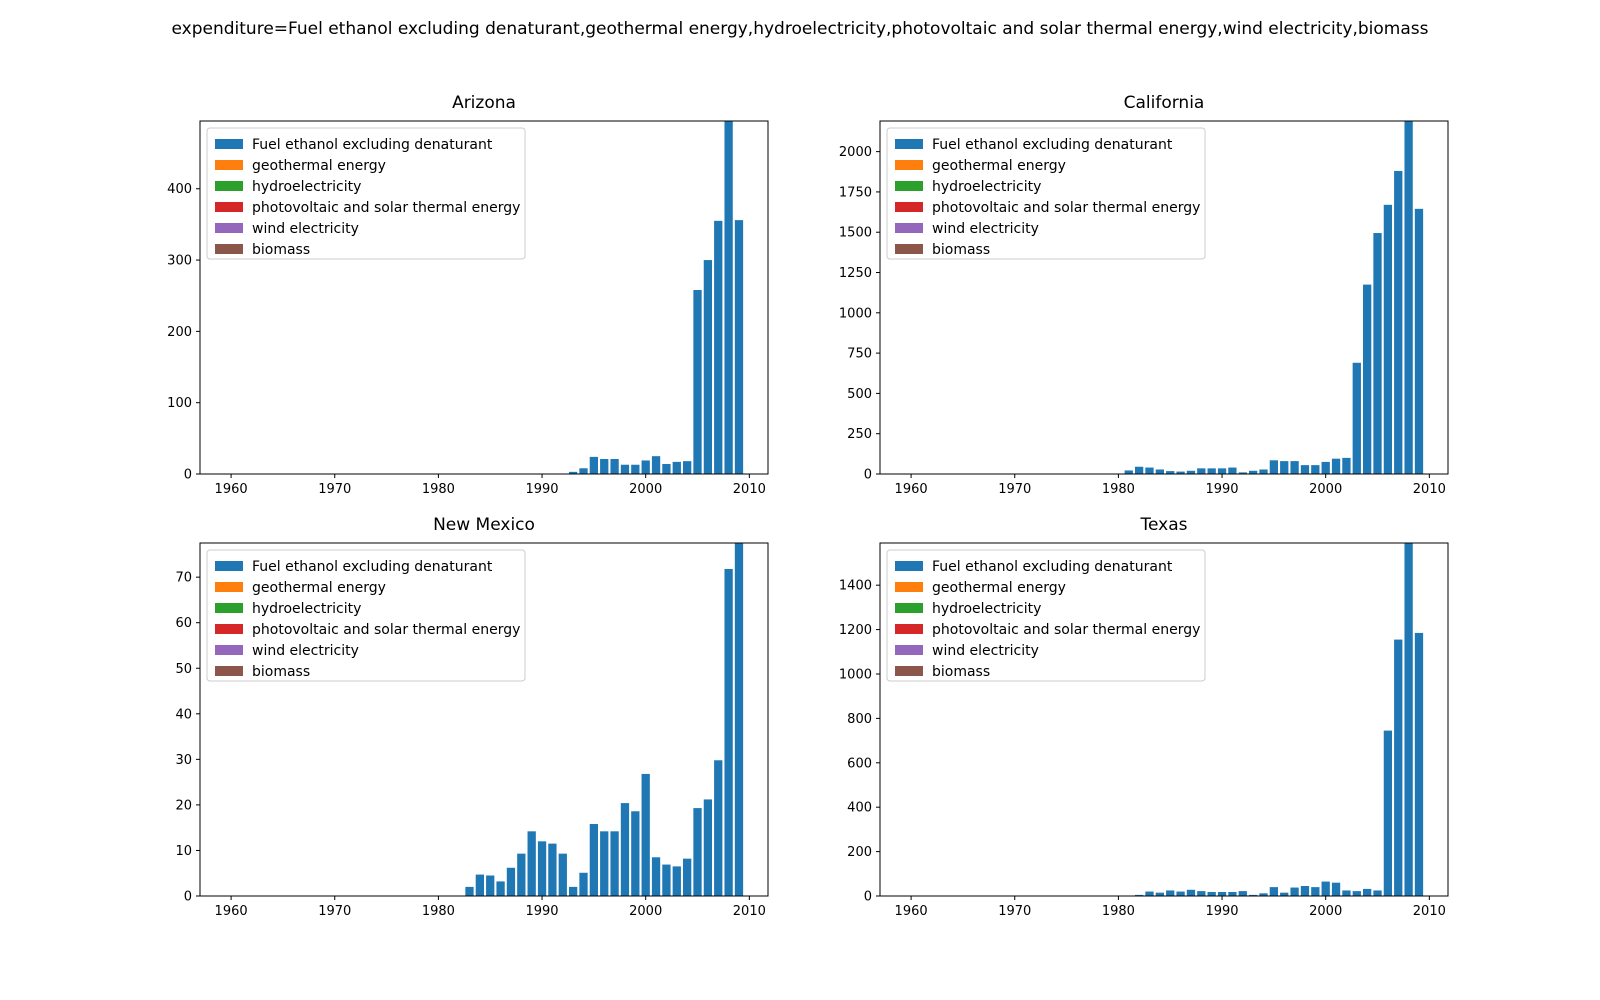  I want to click on bar-1994, so click(1263, 894).